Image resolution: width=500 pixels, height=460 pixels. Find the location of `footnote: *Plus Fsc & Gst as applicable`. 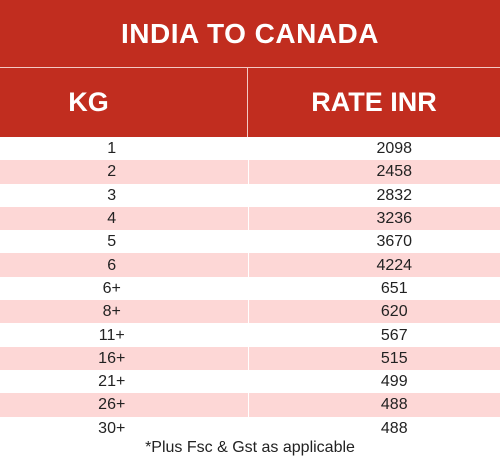

footnote: *Plus Fsc & Gst as applicable is located at coordinates (250, 447).